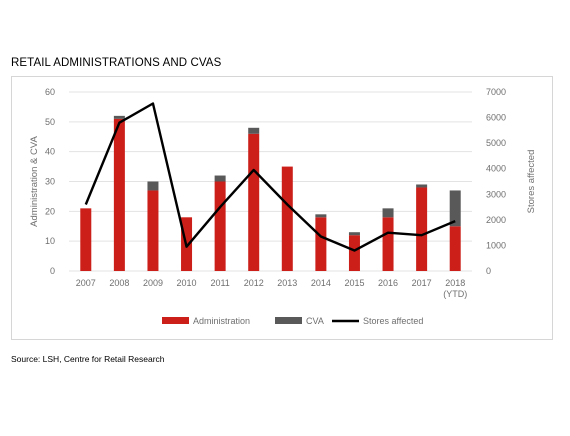  I want to click on x-tick-label: 2016, so click(388, 283).